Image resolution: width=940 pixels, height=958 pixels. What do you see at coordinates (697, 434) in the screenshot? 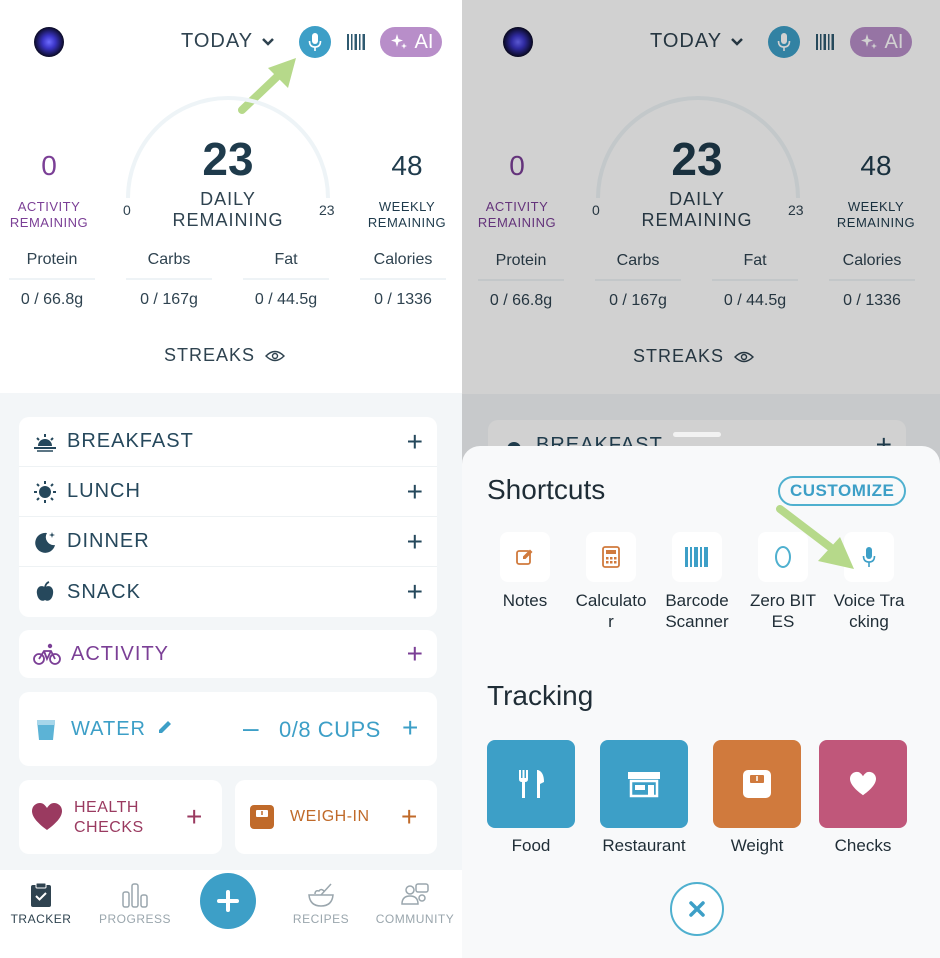
I see `sheet-grabber` at bounding box center [697, 434].